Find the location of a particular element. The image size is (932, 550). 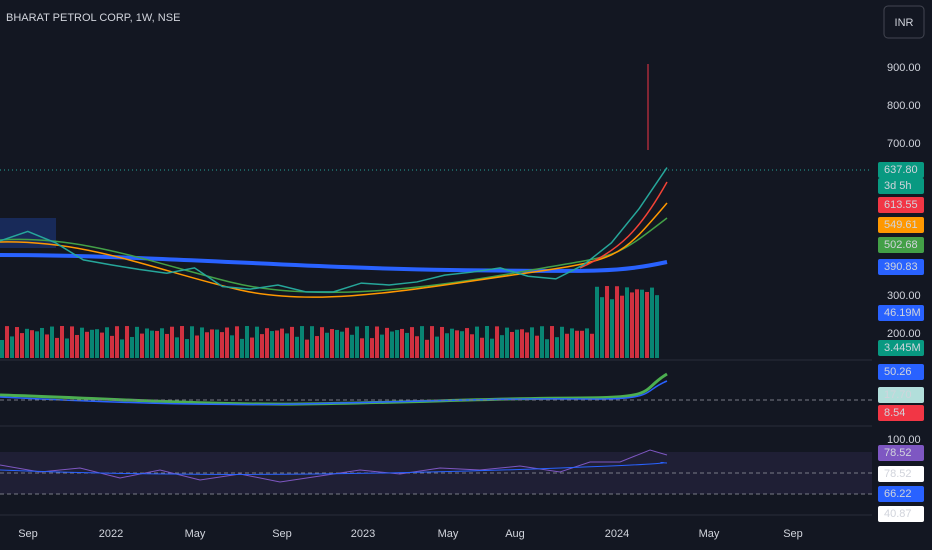

time-label: Aug is located at coordinates (515, 534).